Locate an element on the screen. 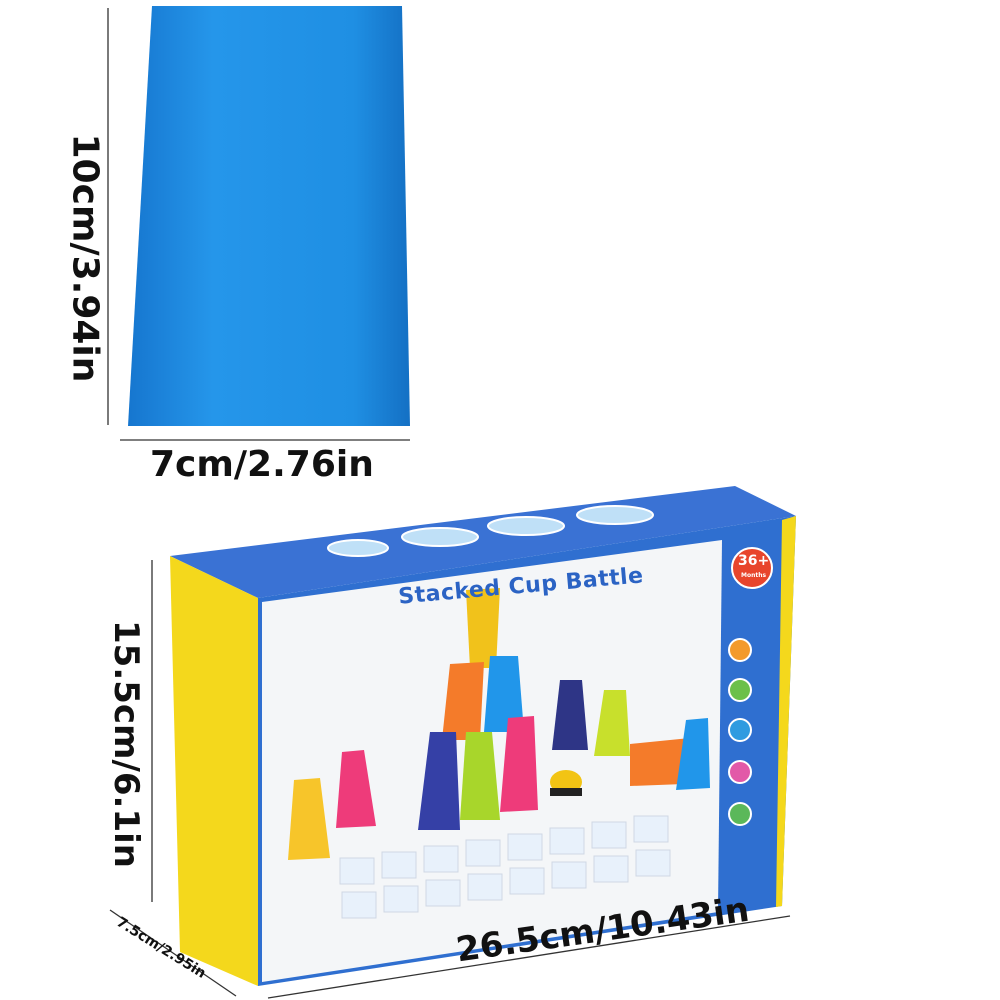  age-badge is located at coordinates (752, 568).